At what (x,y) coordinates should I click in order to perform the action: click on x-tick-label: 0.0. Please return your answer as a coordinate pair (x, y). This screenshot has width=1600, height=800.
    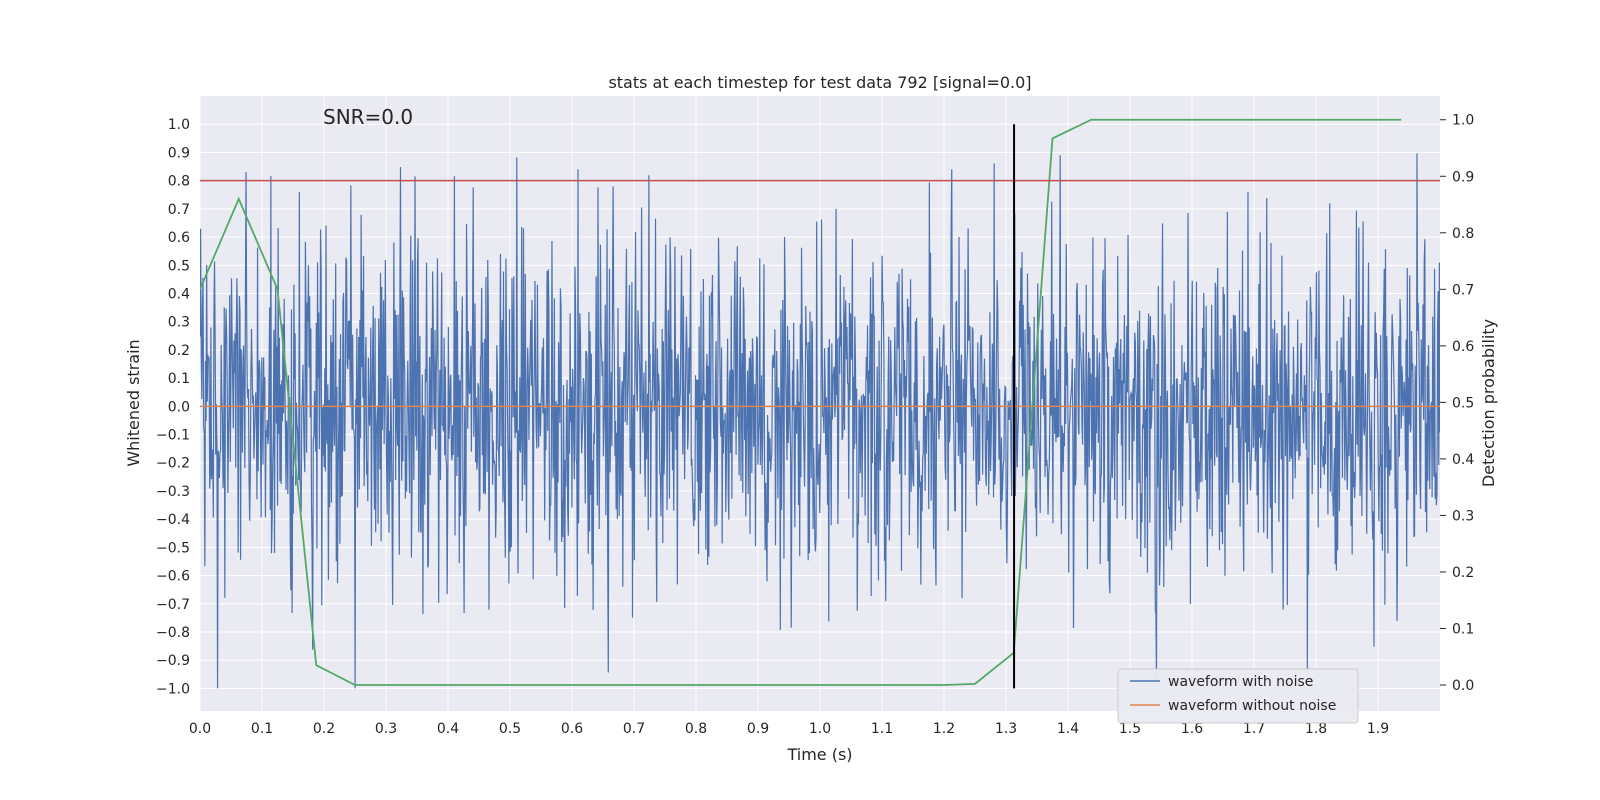
    Looking at the image, I should click on (200, 729).